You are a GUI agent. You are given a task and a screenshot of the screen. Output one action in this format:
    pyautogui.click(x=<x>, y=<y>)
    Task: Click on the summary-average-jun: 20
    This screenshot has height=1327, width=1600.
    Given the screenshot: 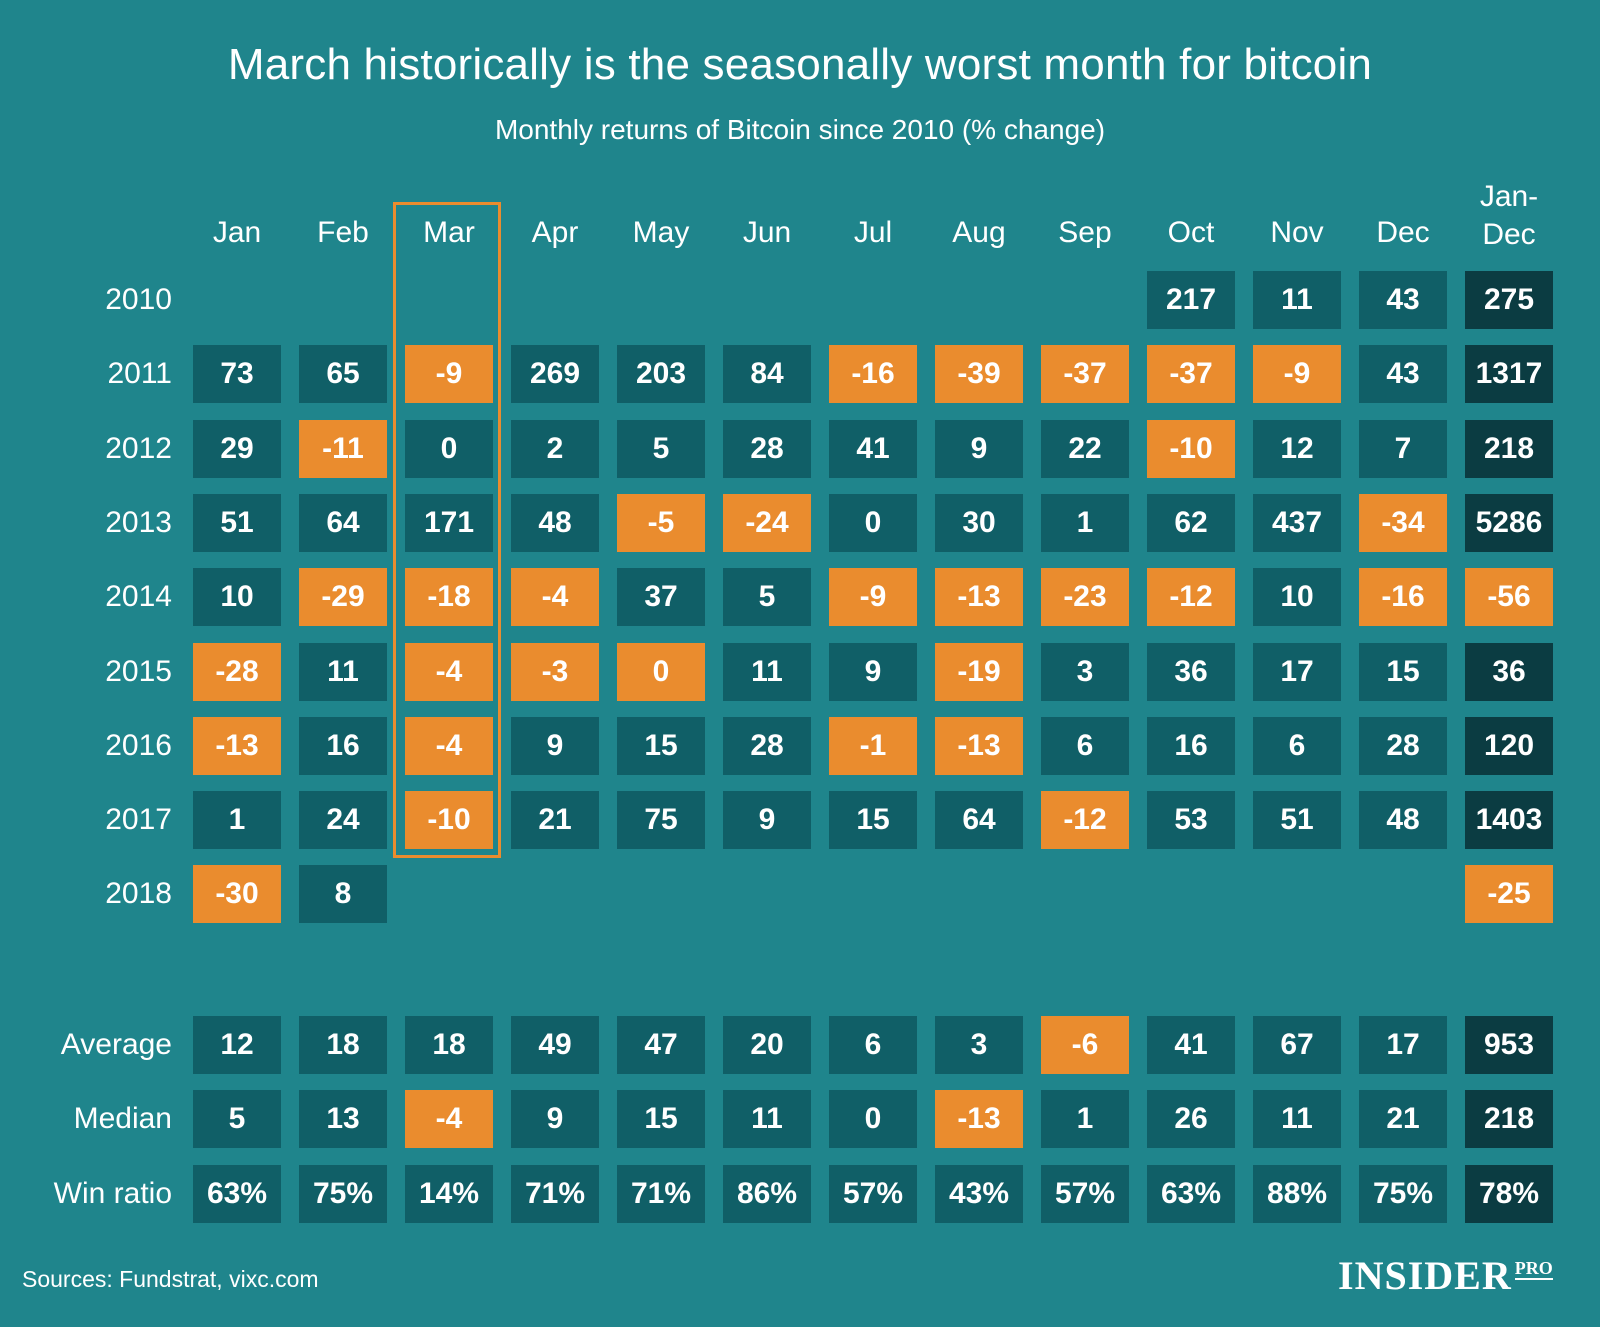 What is the action you would take?
    pyautogui.click(x=767, y=1045)
    